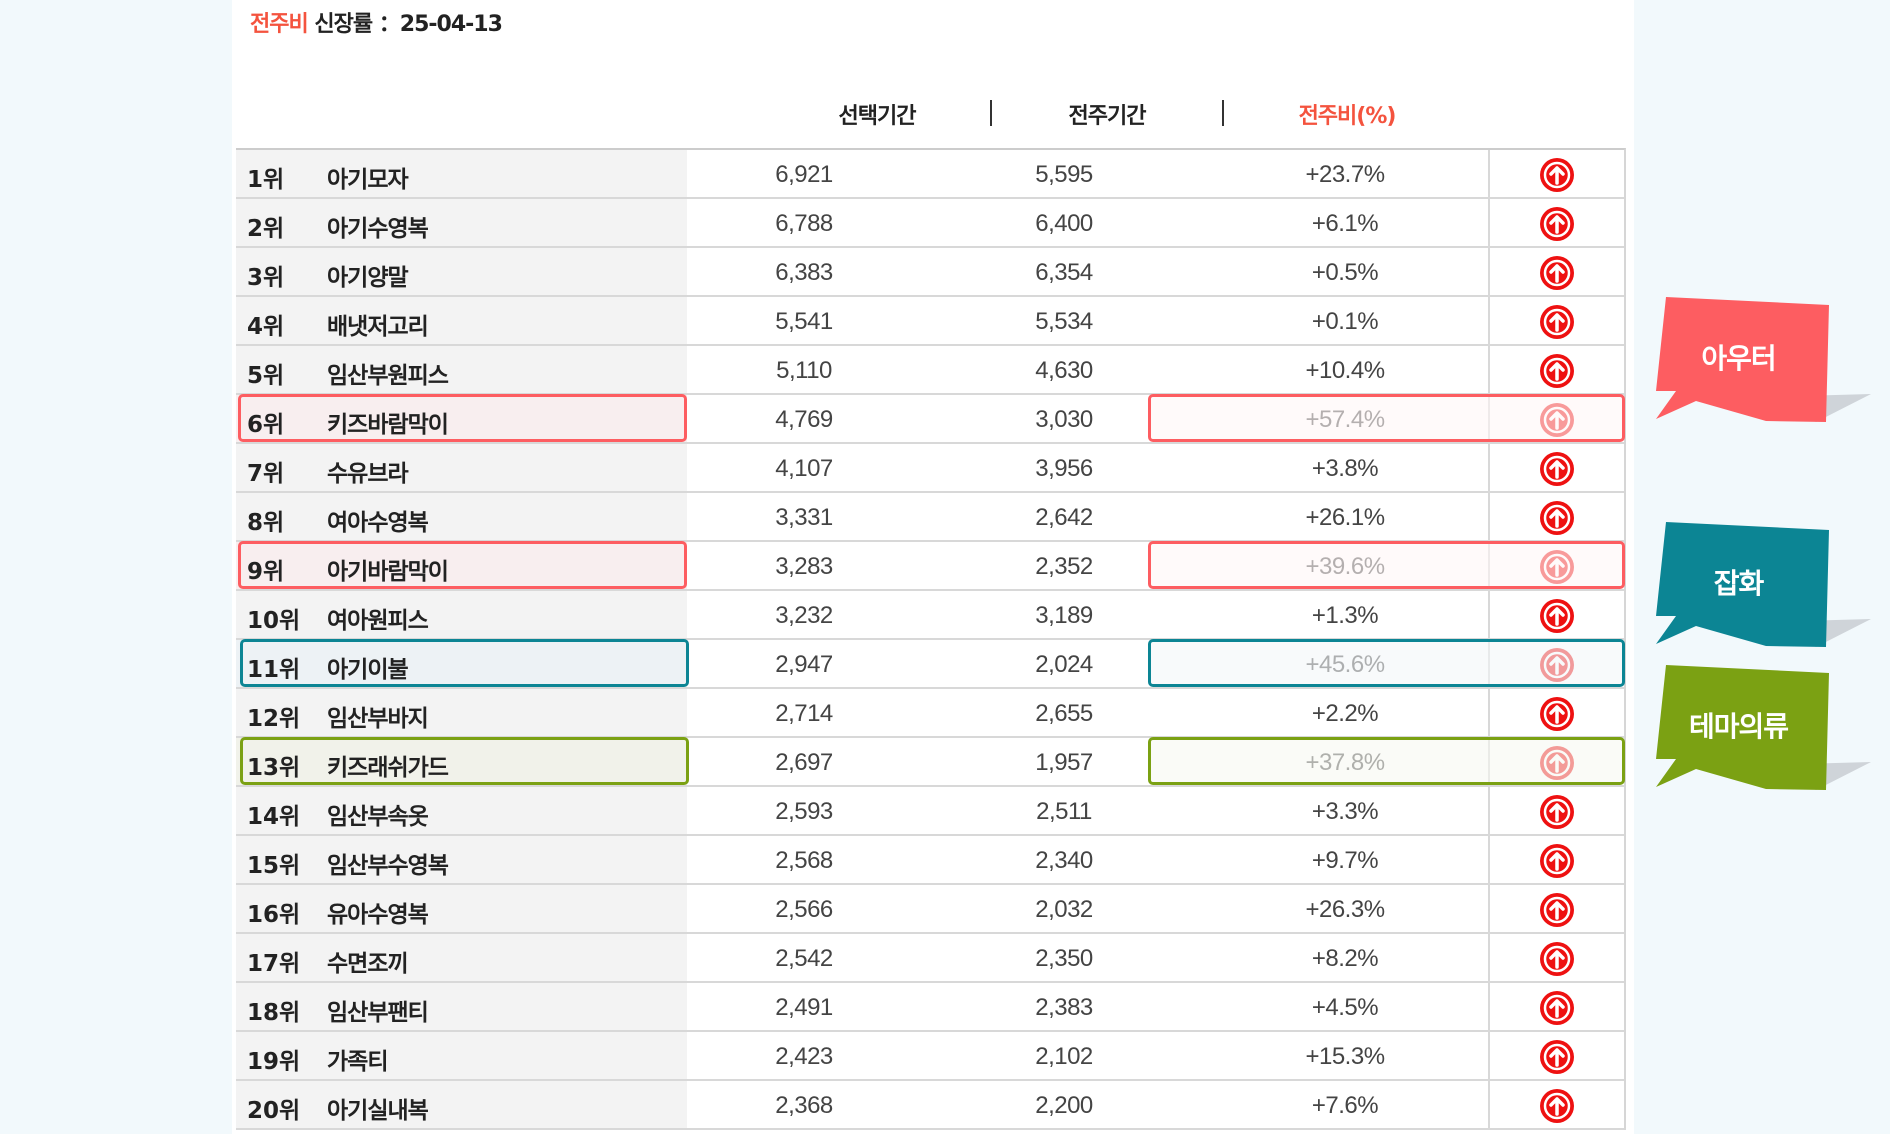 This screenshot has height=1134, width=1890. Describe the element at coordinates (378, 327) in the screenshot. I see `category-name: 배냇저고리` at that location.